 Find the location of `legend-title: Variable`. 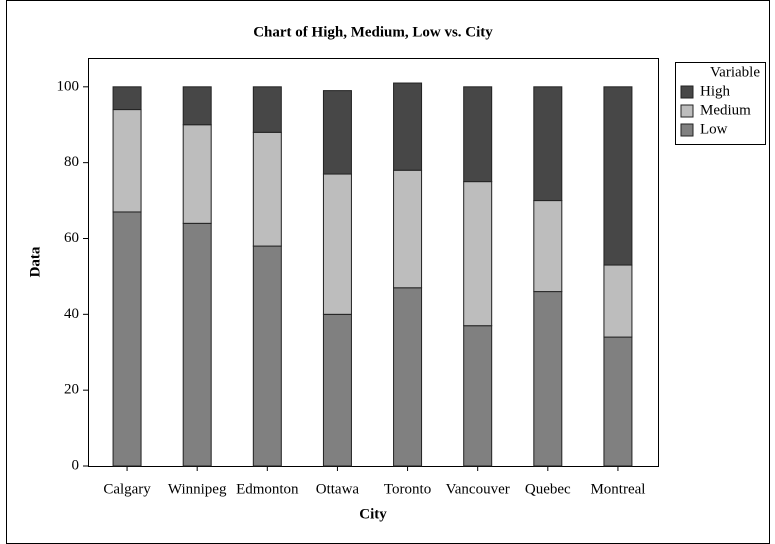

legend-title: Variable is located at coordinates (735, 72).